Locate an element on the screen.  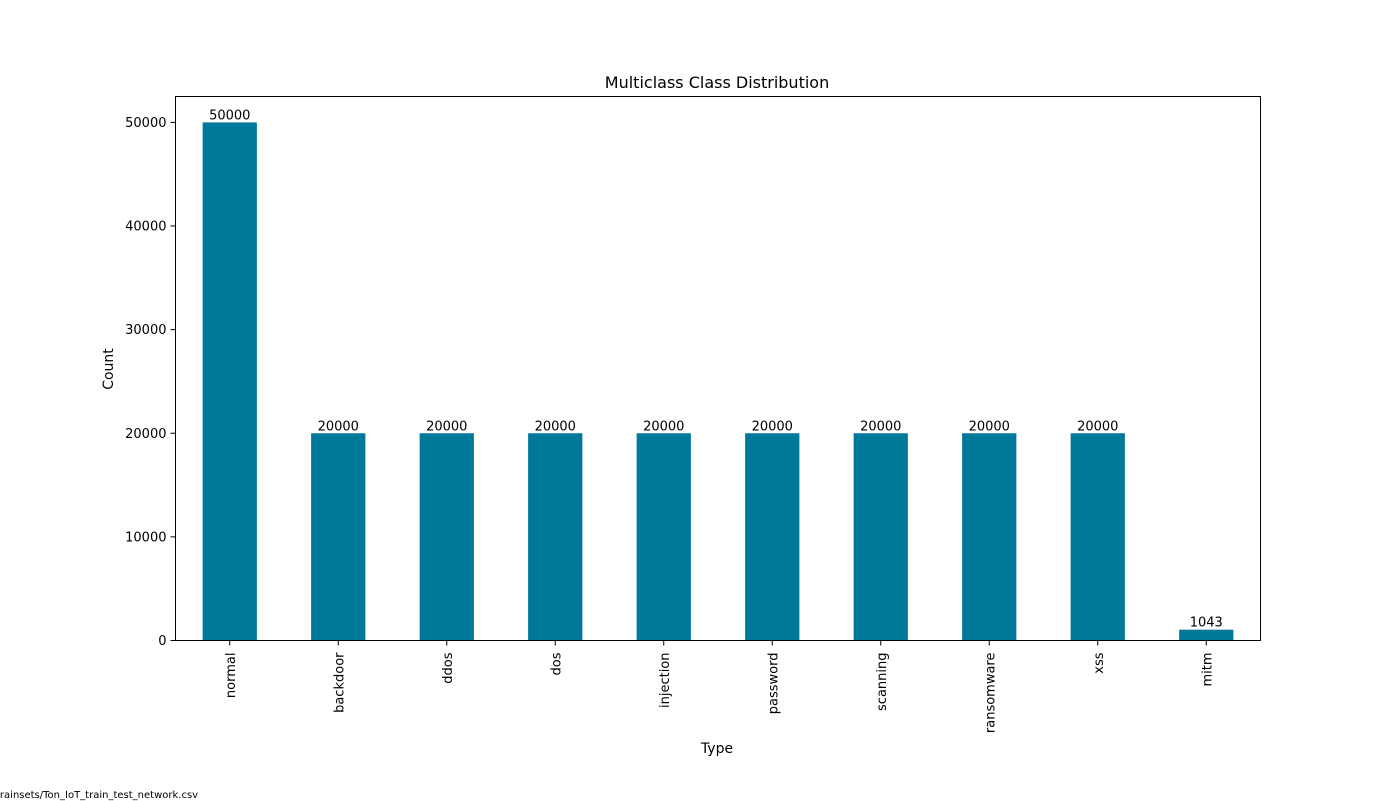
bar-injection is located at coordinates (663, 537).